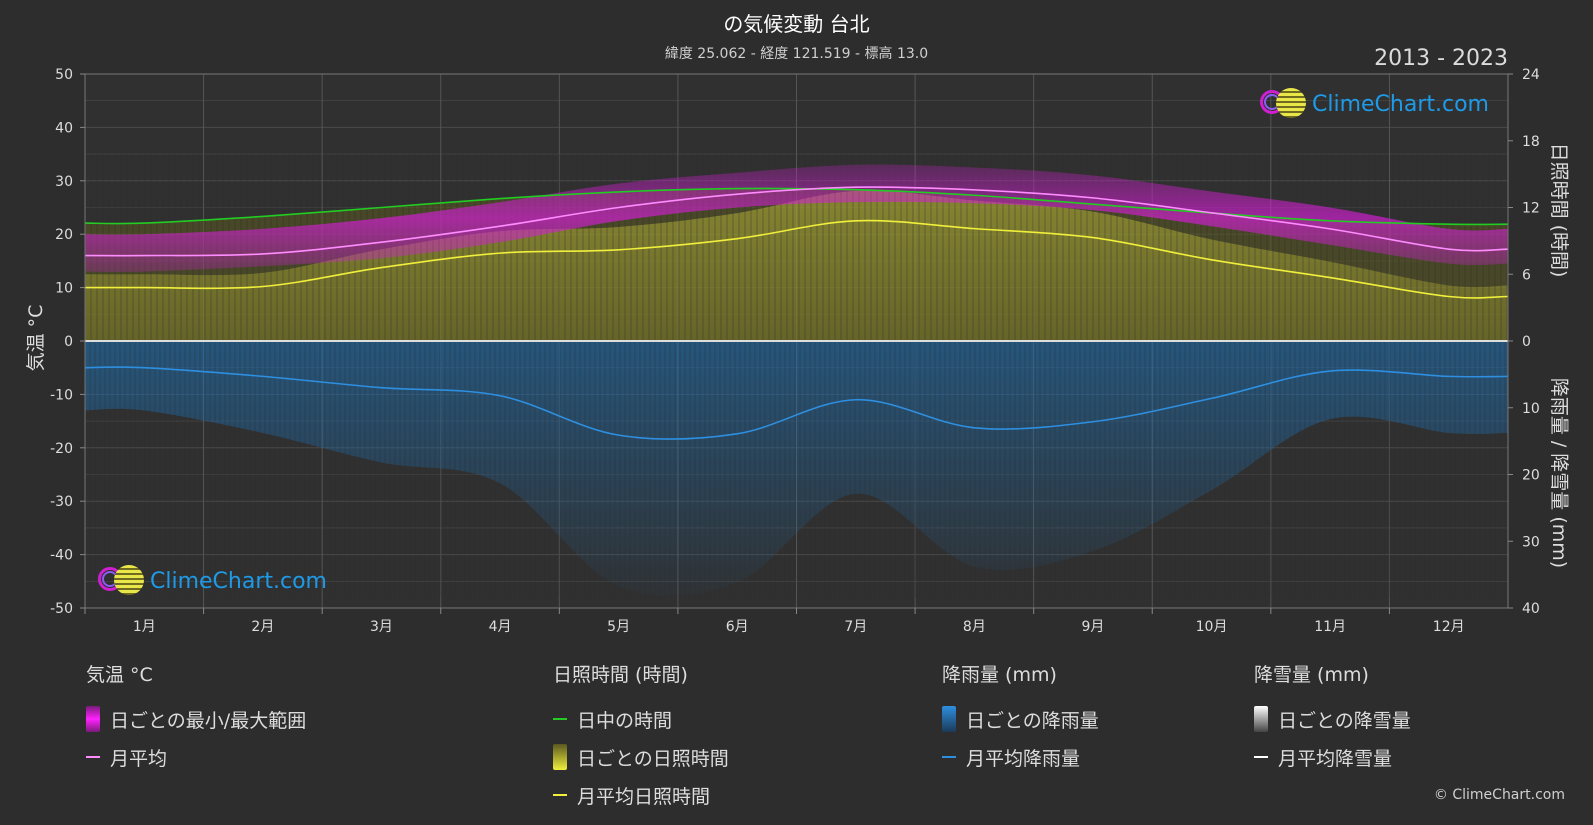 This screenshot has width=1593, height=825. Describe the element at coordinates (796, 403) in the screenshot. I see `rain-avg-line` at that location.